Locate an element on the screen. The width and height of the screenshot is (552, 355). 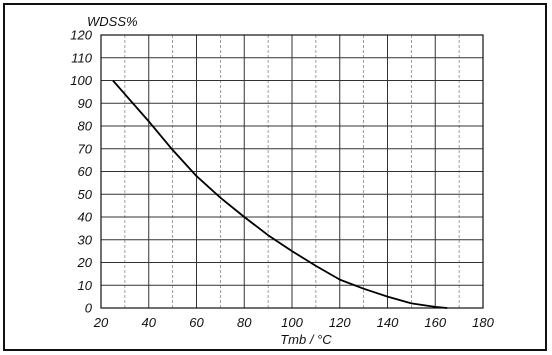
x-tick-label: 100 is located at coordinates (292, 322).